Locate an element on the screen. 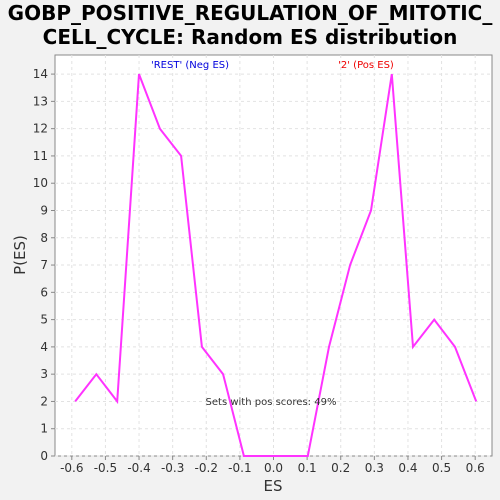 This screenshot has height=500, width=500. y-tick-label: 5 is located at coordinates (44, 320).